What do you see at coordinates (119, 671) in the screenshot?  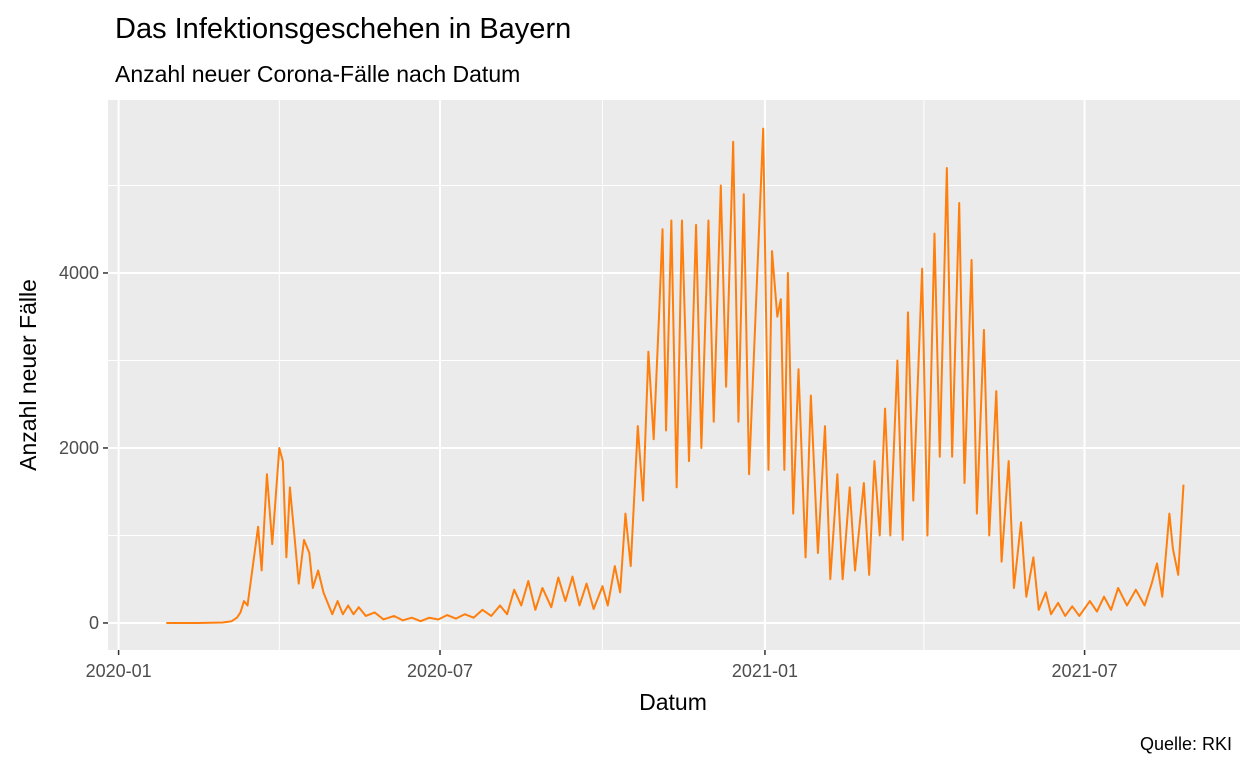 I see `x-tick-label: 2020-01` at bounding box center [119, 671].